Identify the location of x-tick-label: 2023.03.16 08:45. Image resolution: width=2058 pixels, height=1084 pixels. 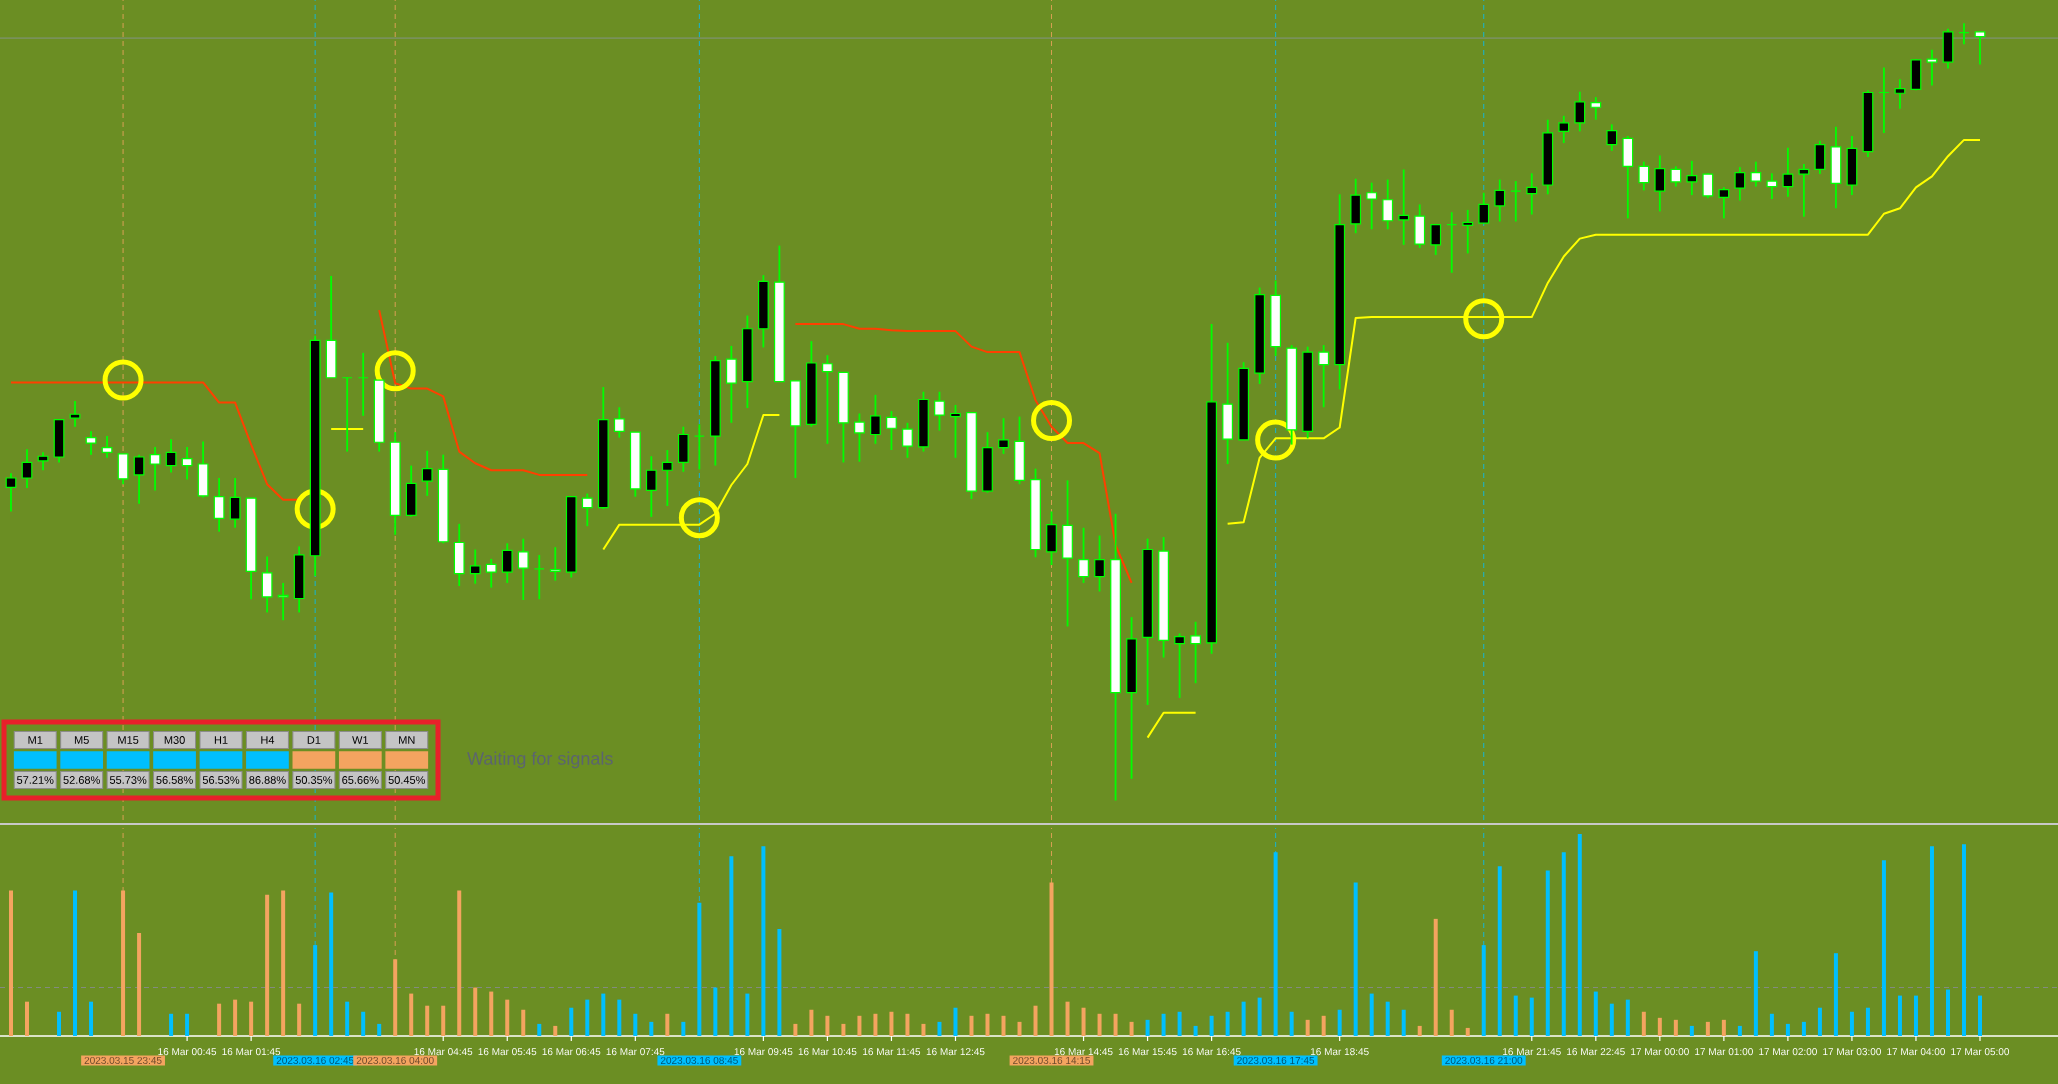
(699, 1060).